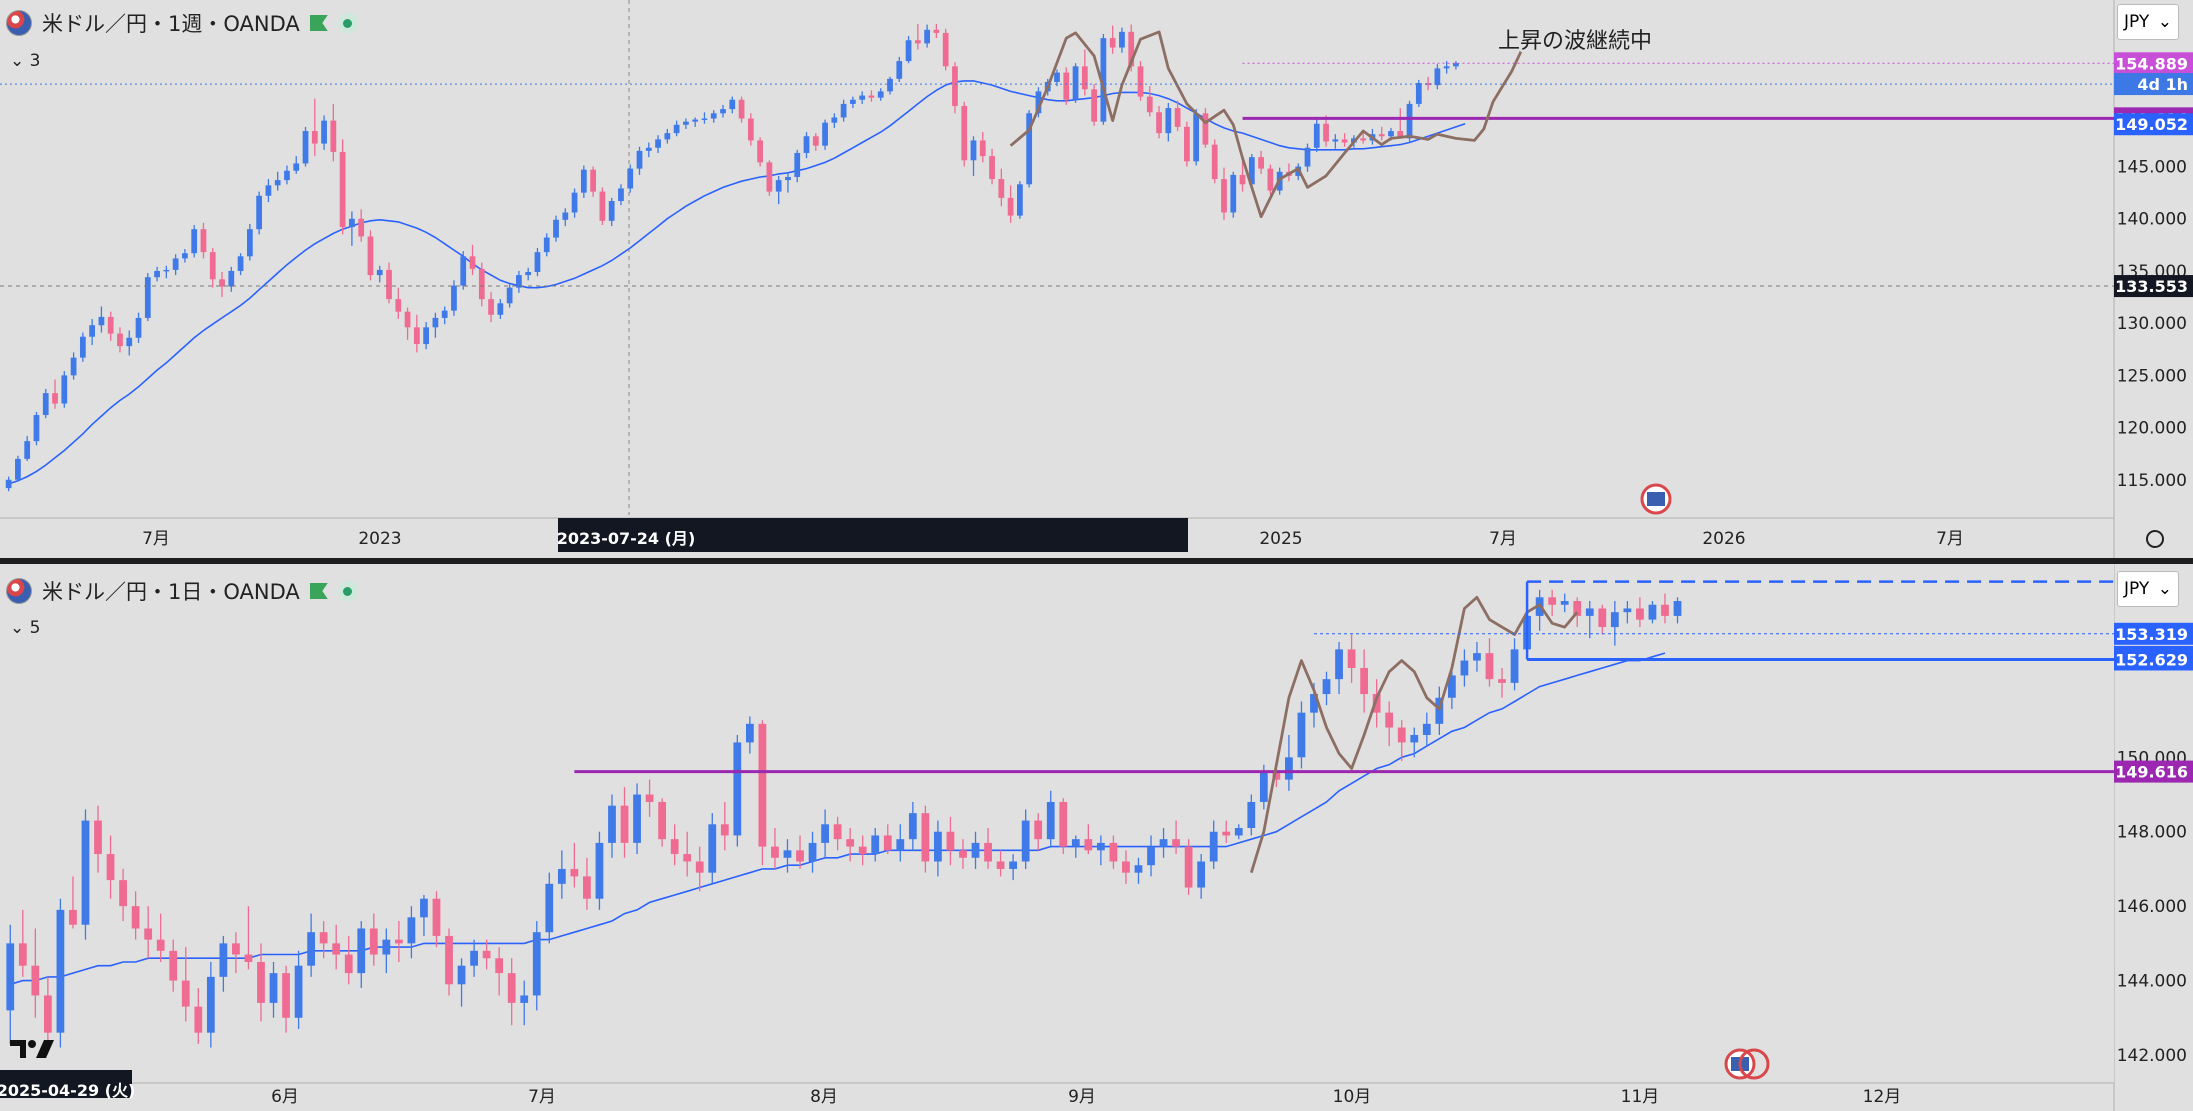  I want to click on weekly-symbol-header: 米ドル／円・1週・OANDA, so click(182, 23).